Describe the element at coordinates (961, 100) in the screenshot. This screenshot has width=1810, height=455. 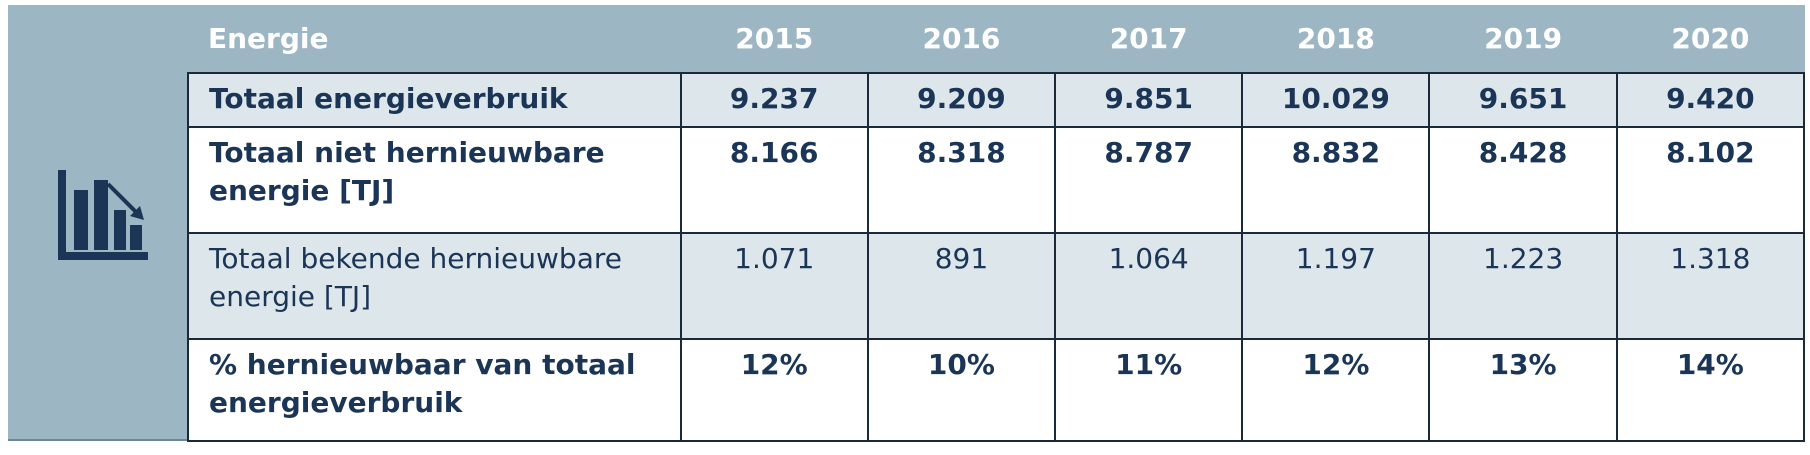
I see `cell-value: 9.209` at that location.